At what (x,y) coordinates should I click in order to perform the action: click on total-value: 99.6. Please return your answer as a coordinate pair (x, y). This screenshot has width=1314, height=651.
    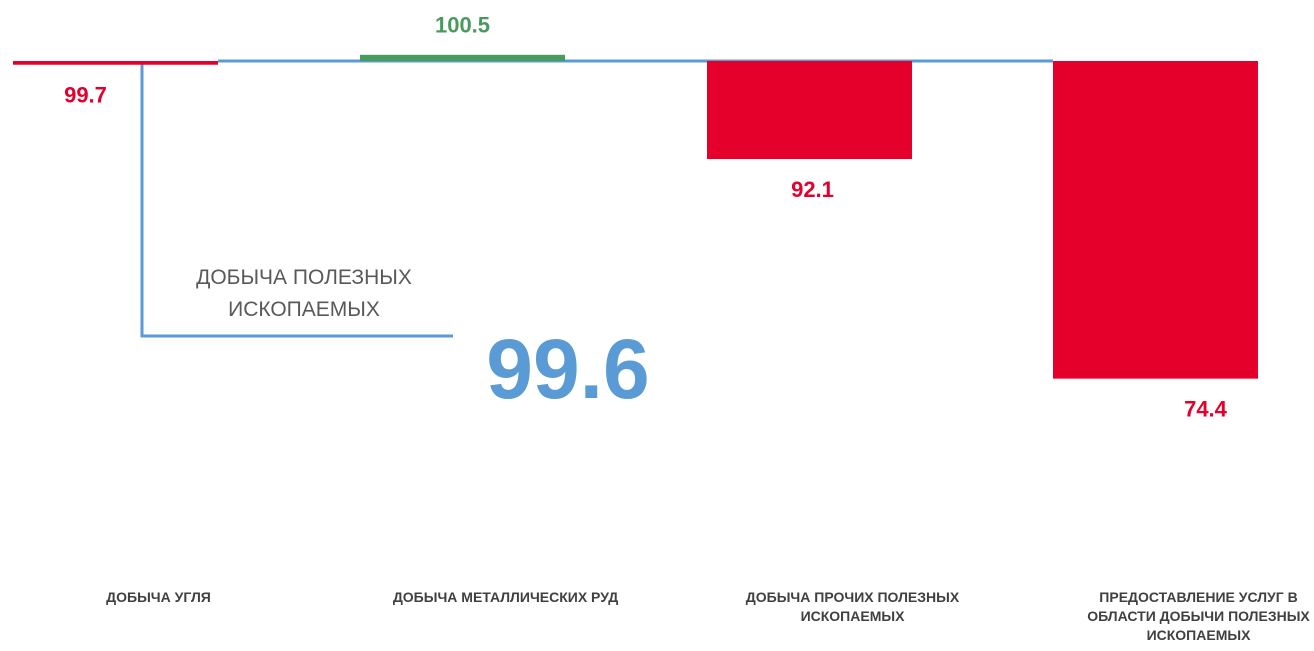
    Looking at the image, I should click on (568, 369).